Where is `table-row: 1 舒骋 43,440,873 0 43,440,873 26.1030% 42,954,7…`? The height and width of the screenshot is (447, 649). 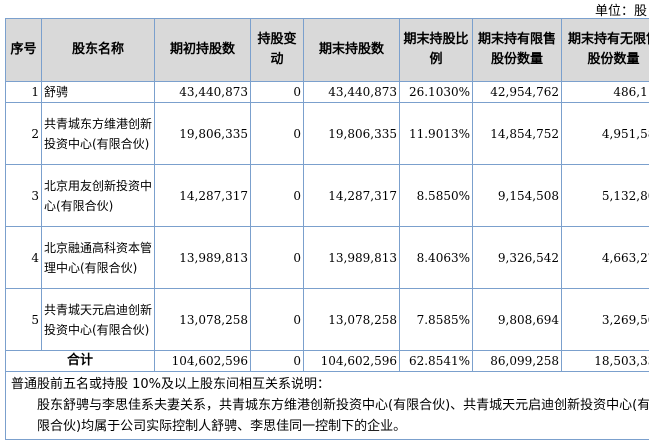 table-row: 1 舒骋 43,440,873 0 43,440,873 26.1030% 42,954,7… is located at coordinates (327, 92).